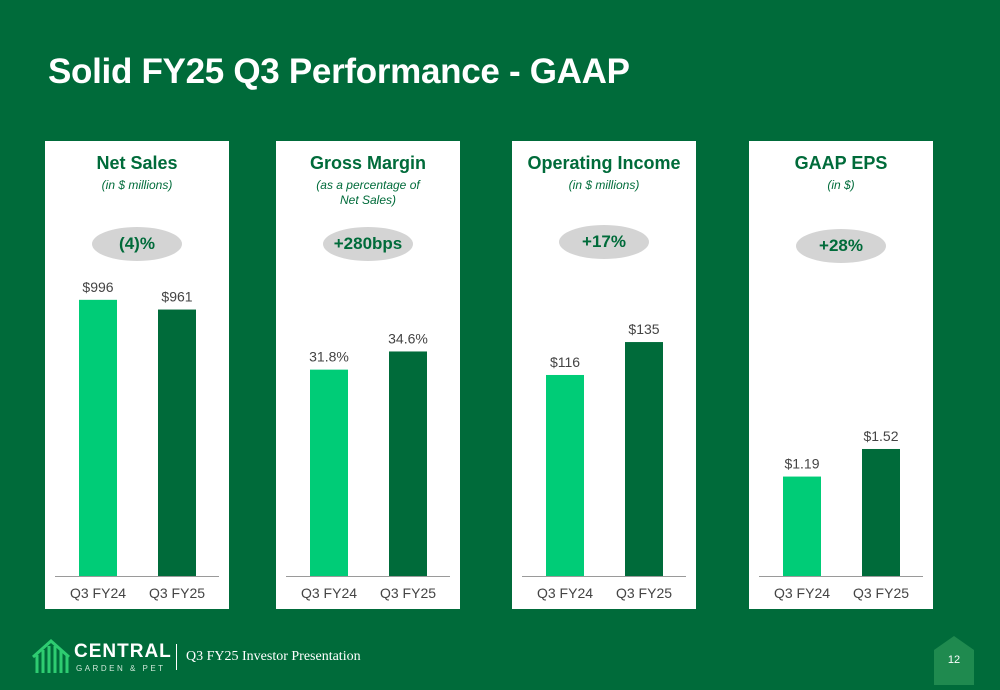 Image resolution: width=1000 pixels, height=690 pixels. What do you see at coordinates (123, 651) in the screenshot?
I see `logo-wordmark: CENTRAL` at bounding box center [123, 651].